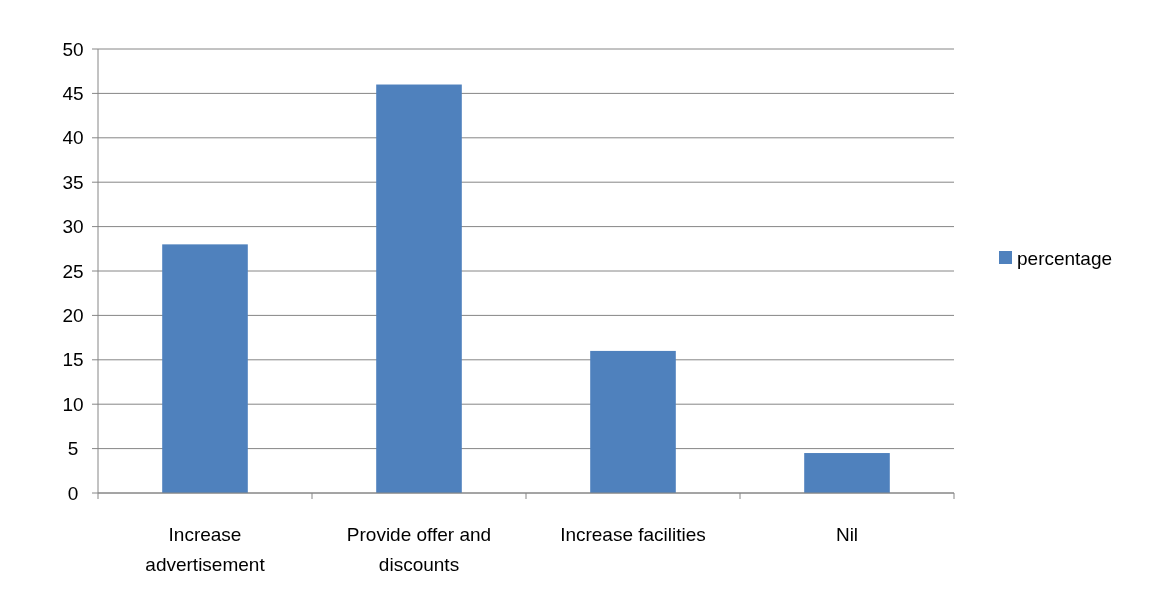 This screenshot has width=1155, height=597. What do you see at coordinates (205, 549) in the screenshot?
I see `x-tick-label: Increase advertisement` at bounding box center [205, 549].